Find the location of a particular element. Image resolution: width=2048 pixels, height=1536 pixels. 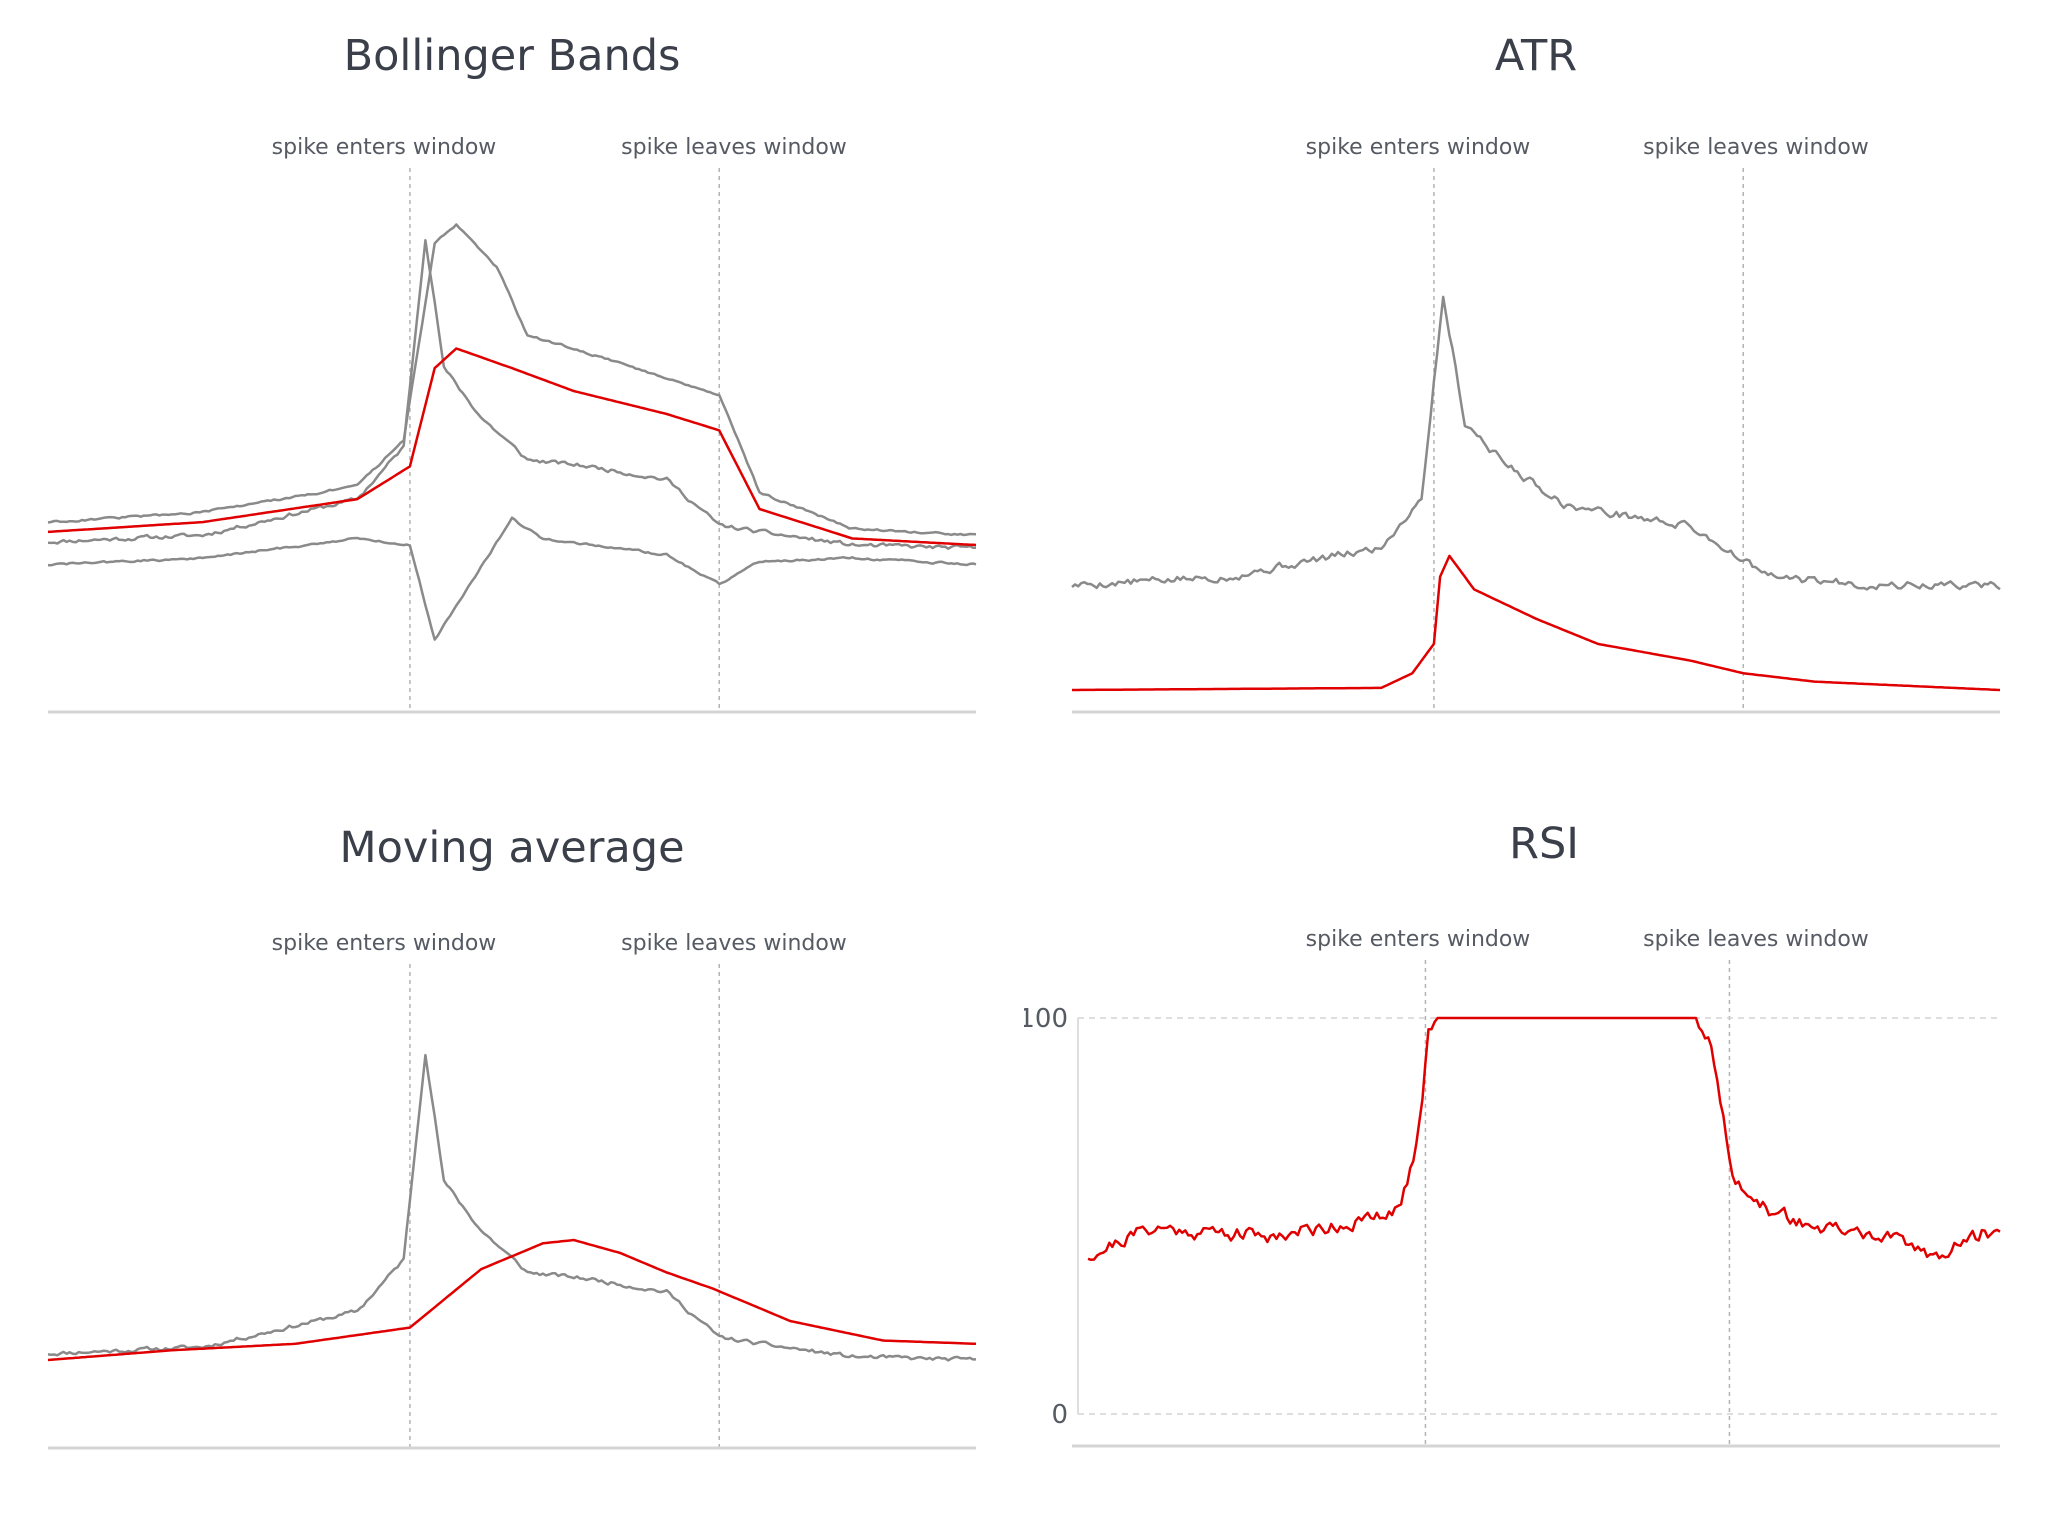

y-tick-label-100: 100 is located at coordinates (1046, 1019).